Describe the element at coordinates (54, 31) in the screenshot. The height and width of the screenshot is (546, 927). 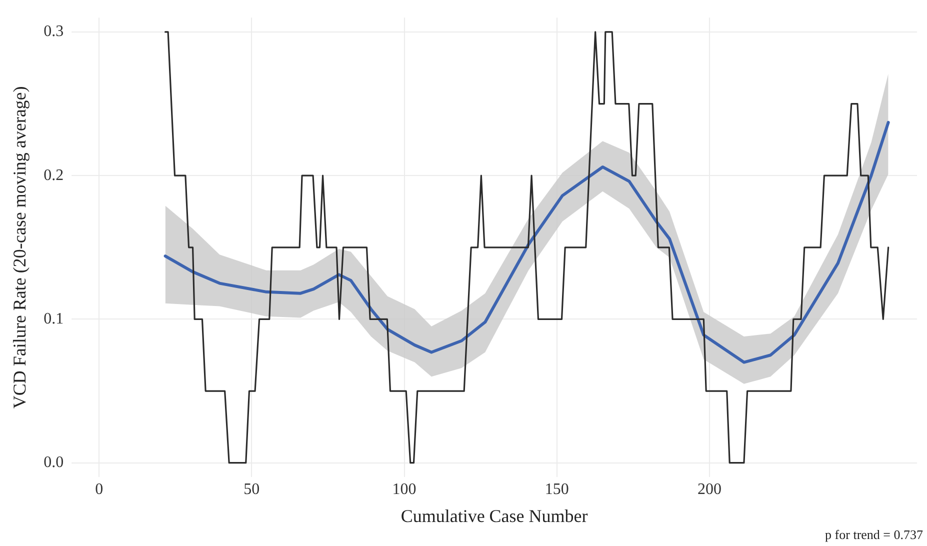
I see `y-tick-label: 0.3` at that location.